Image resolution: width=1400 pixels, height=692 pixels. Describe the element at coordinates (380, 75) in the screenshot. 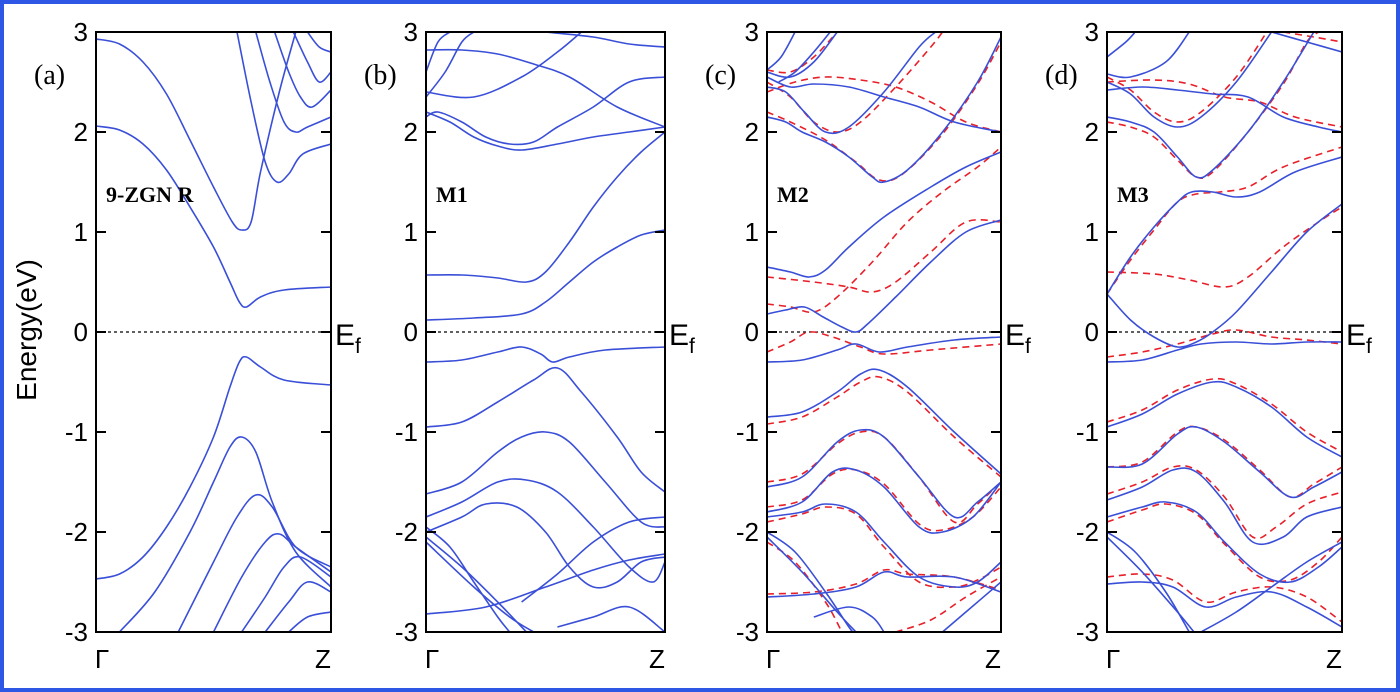

I see `panel-label: (b)` at that location.